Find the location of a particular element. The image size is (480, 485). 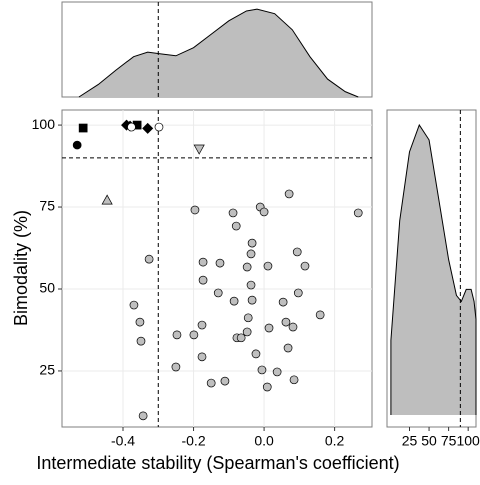

y-axis-title: Bimodality (%) is located at coordinates (21, 268).